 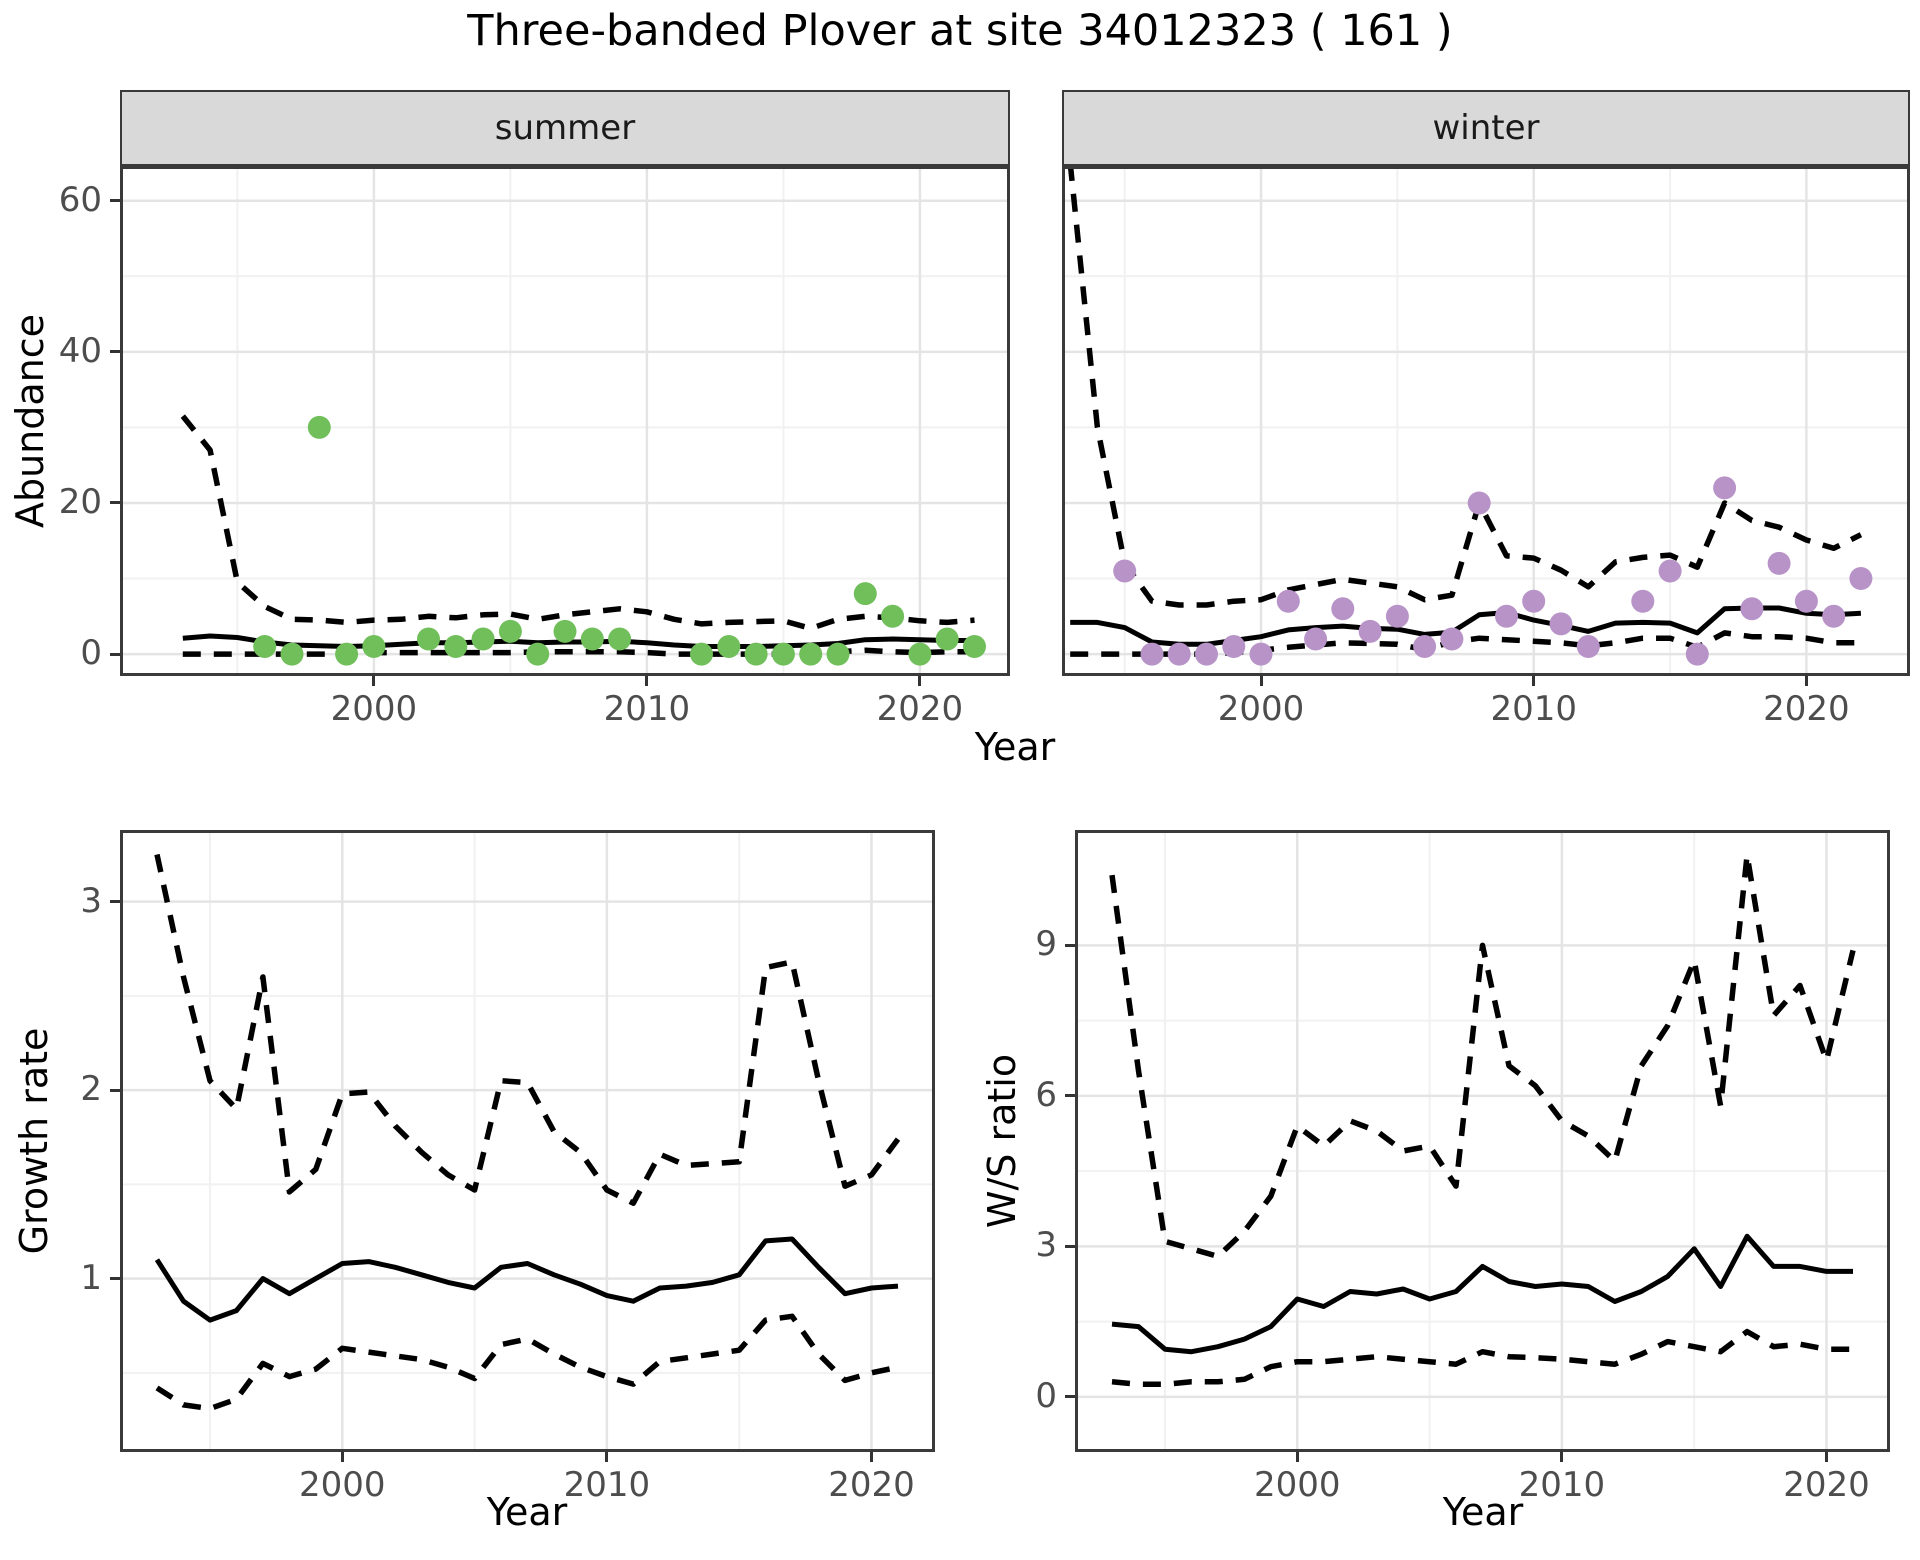 I want to click on ws-ratio-median-line, so click(x=1482, y=1294).